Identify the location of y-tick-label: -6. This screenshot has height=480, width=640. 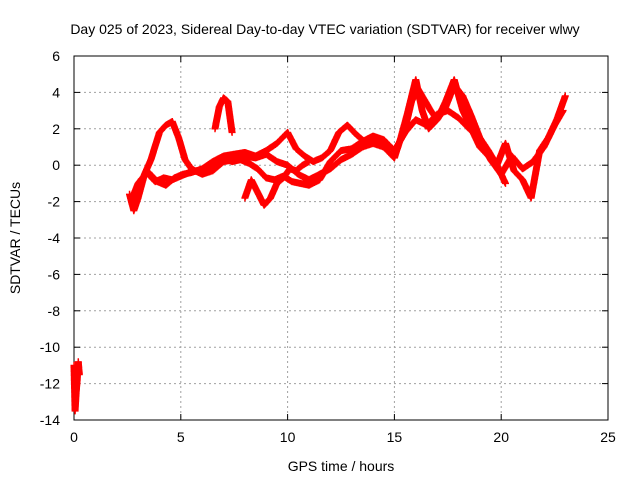
(54, 274).